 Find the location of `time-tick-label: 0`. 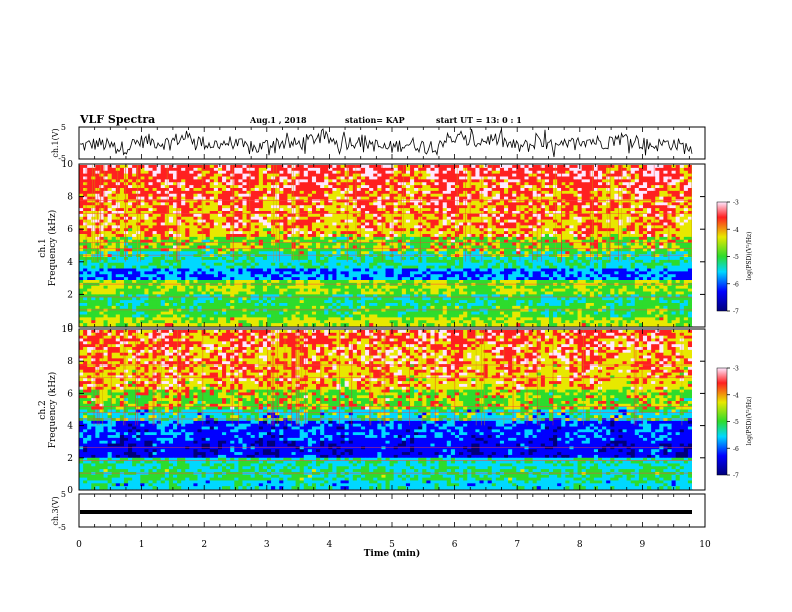

time-tick-label: 0 is located at coordinates (79, 545).